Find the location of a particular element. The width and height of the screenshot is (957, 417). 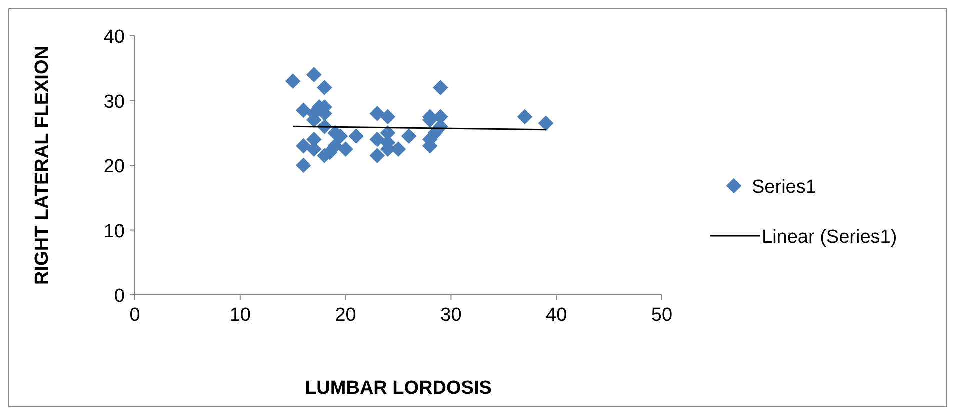

y-axis-title: RIGHT LATERAL FLEXION is located at coordinates (42, 165).